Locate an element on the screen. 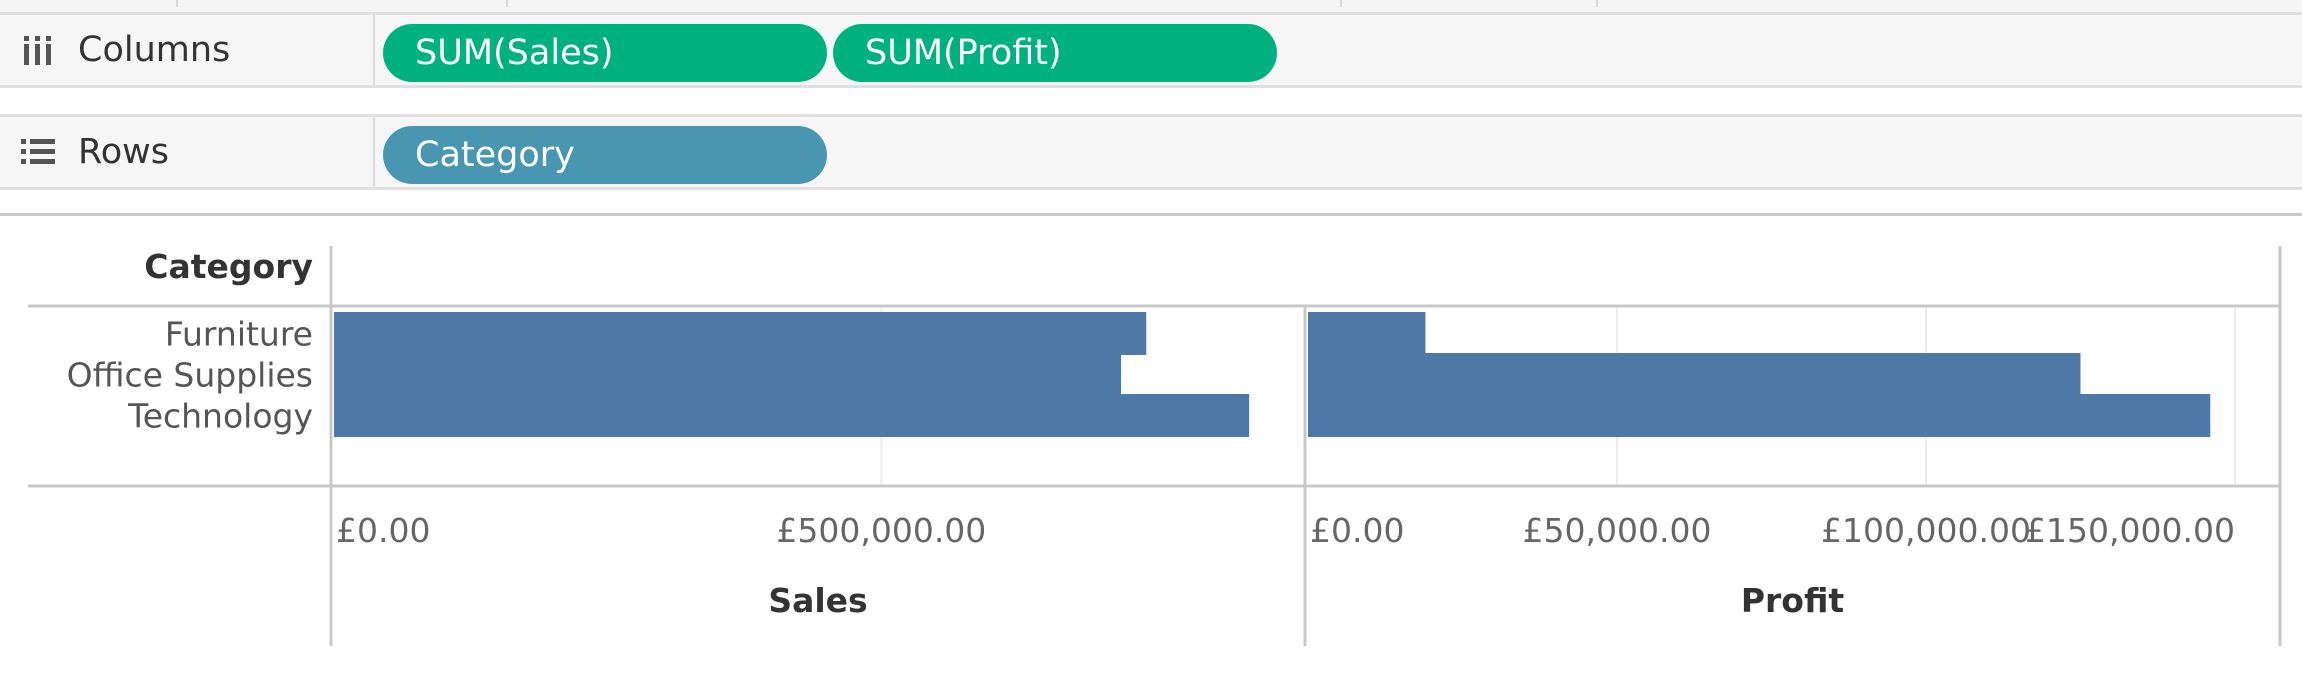 The width and height of the screenshot is (2302, 681). tick-label: £100,000.00 is located at coordinates (1926, 530).